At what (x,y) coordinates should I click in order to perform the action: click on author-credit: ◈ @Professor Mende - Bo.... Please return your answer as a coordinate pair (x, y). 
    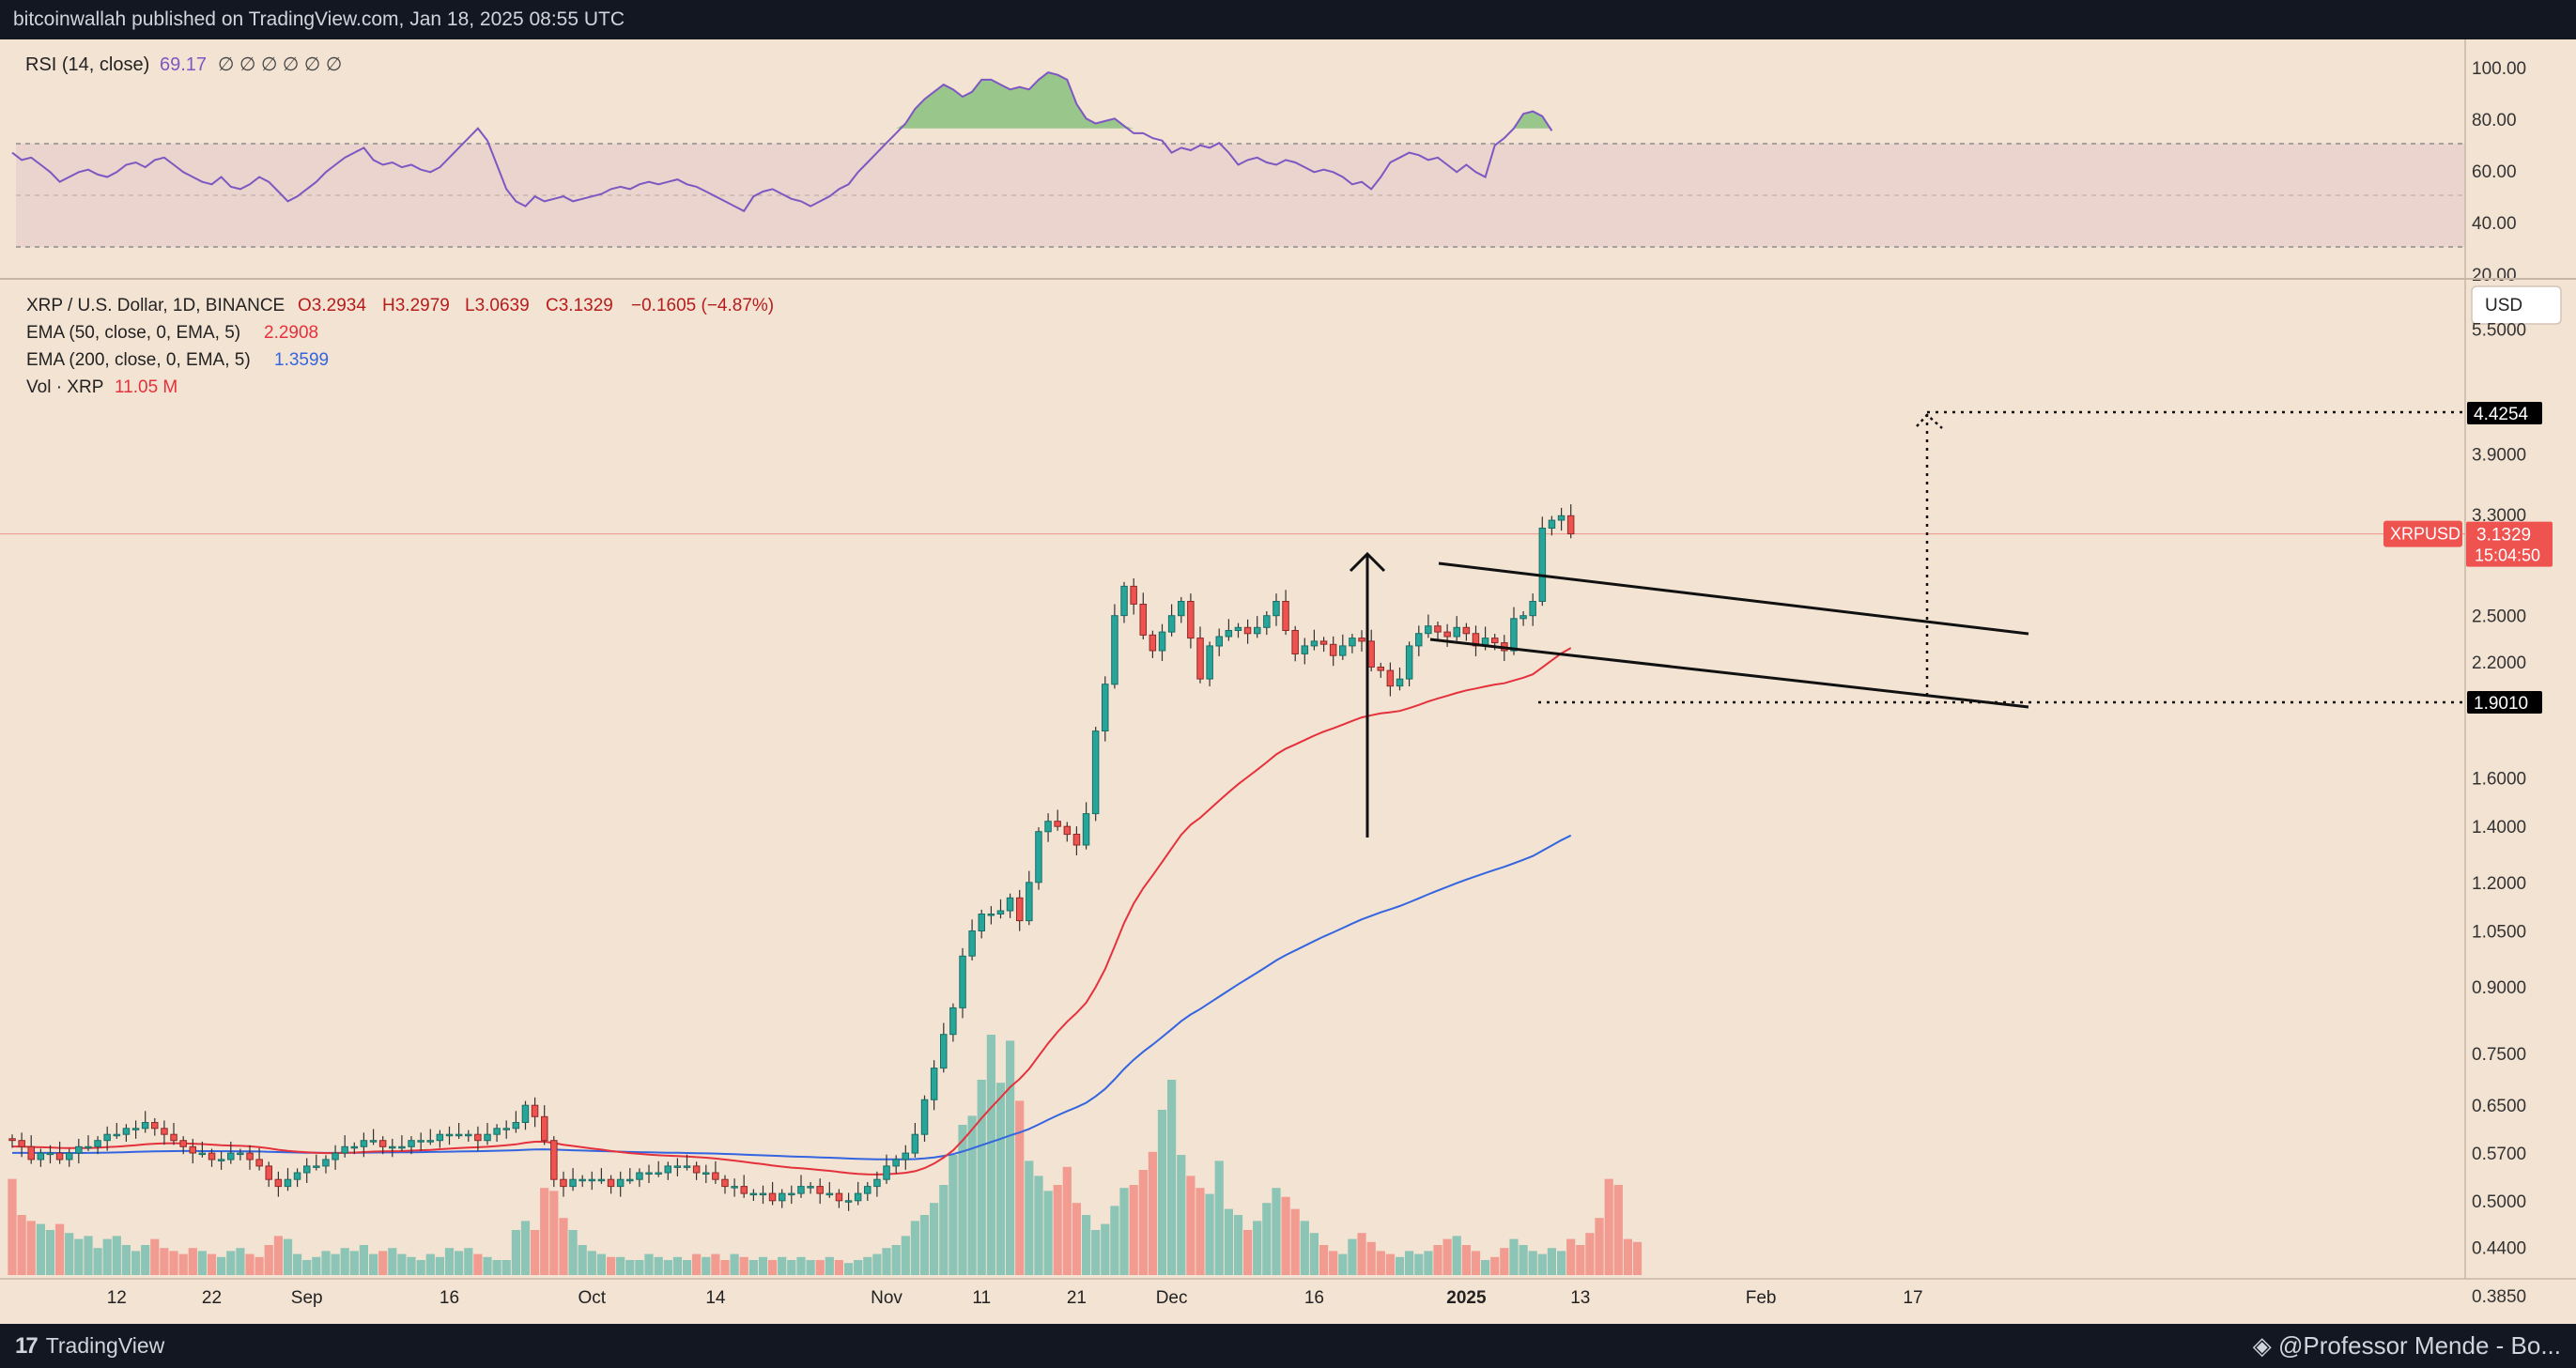
    Looking at the image, I should click on (2407, 1346).